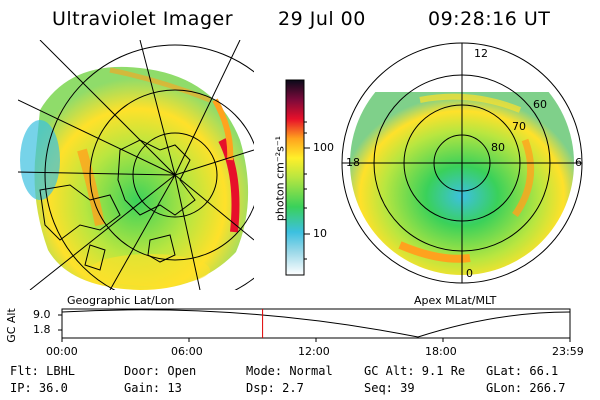  I want to click on geographic-caption: Geographic Lat/Lon, so click(121, 300).